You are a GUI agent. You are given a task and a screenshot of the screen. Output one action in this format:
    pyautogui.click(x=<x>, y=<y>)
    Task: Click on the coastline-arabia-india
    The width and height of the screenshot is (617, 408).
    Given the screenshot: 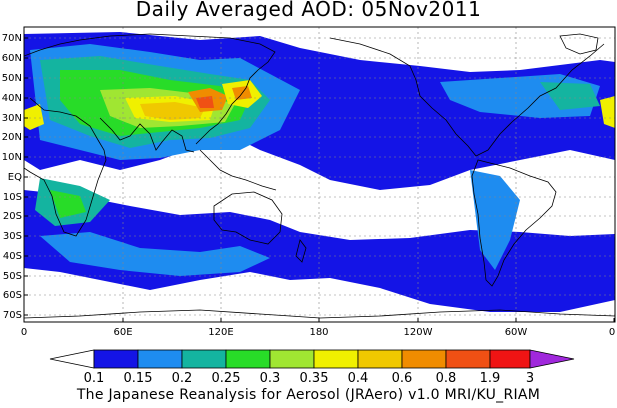 What is the action you would take?
    pyautogui.click(x=147, y=135)
    